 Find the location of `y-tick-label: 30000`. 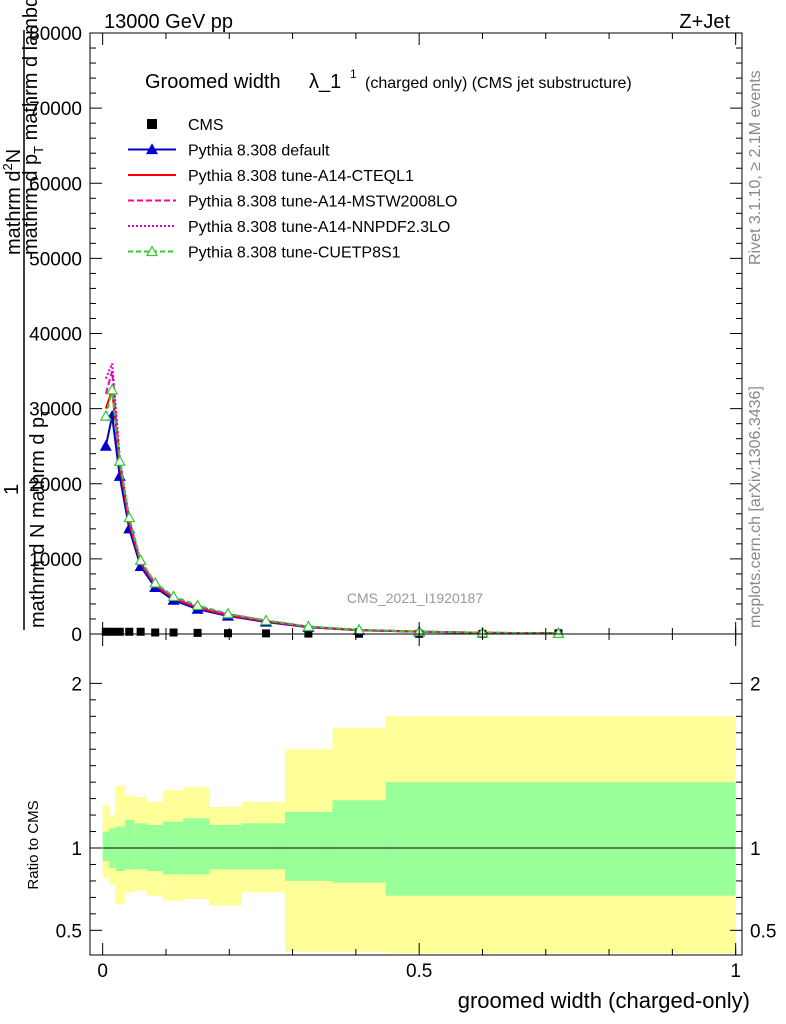

y-tick-label: 30000 is located at coordinates (55, 410).